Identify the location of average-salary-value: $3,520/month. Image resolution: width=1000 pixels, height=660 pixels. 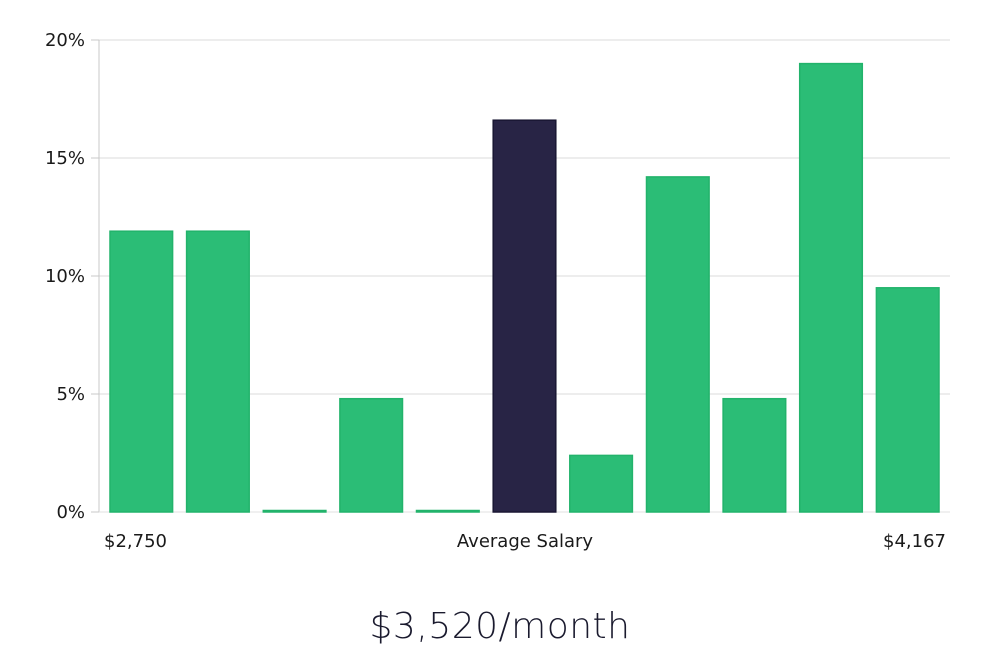
(500, 626).